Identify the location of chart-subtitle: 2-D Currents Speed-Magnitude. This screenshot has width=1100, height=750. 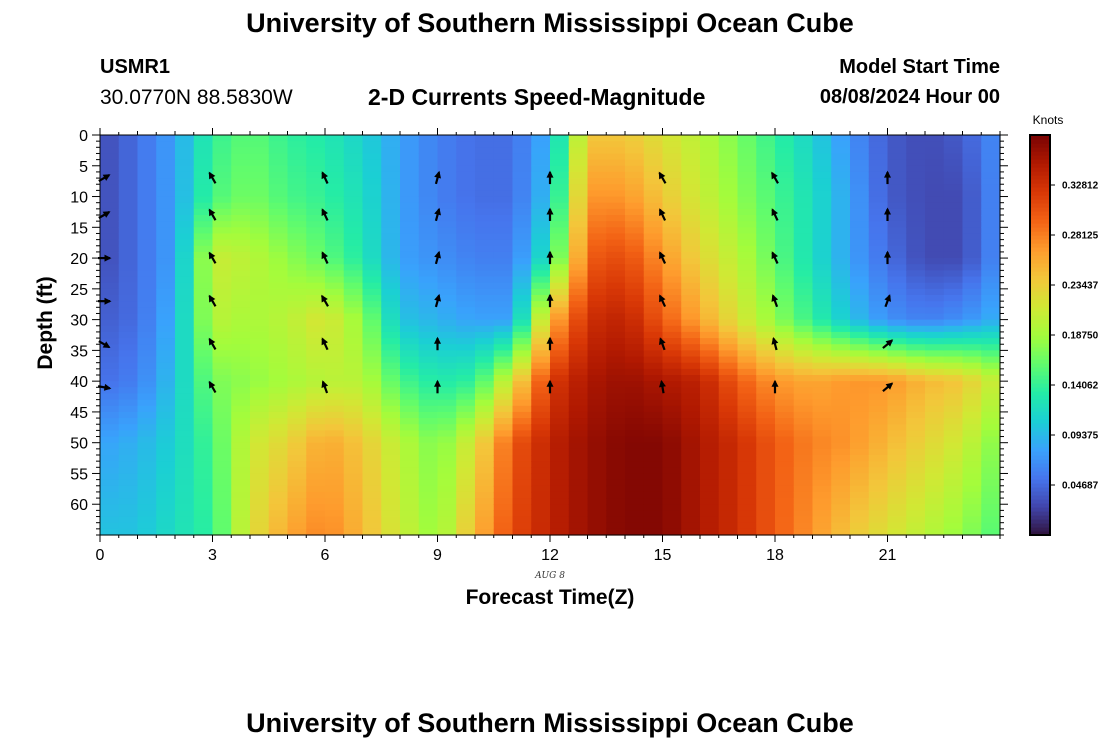
(537, 97).